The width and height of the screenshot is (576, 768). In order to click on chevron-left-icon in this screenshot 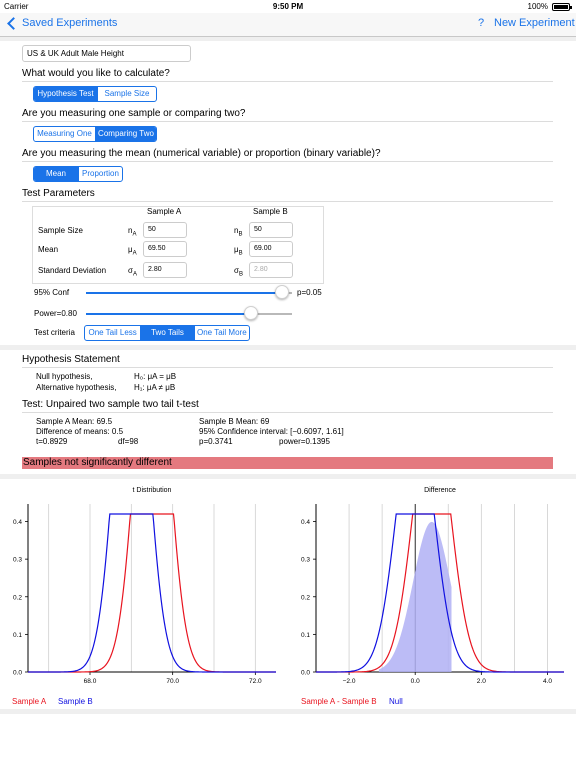, I will do `click(13, 23)`.